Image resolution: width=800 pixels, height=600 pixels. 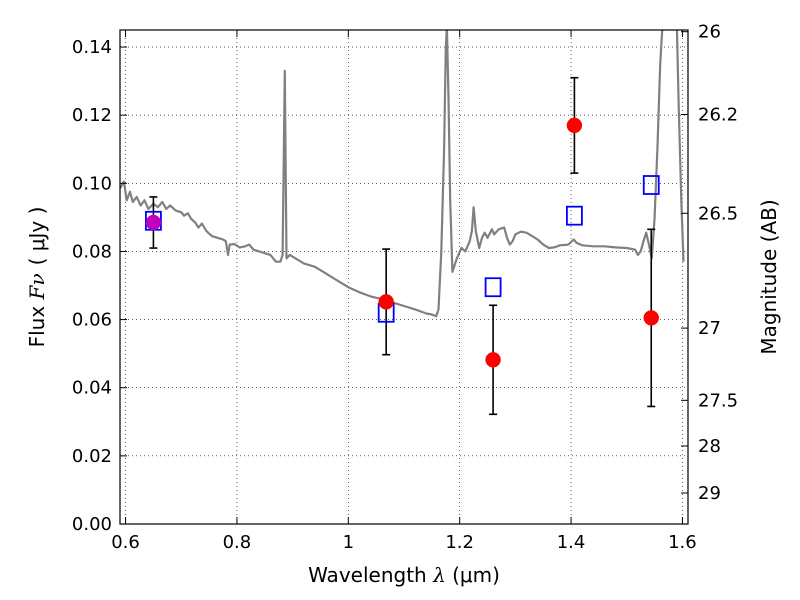 I want to click on x-tick-label: 1, so click(x=348, y=542).